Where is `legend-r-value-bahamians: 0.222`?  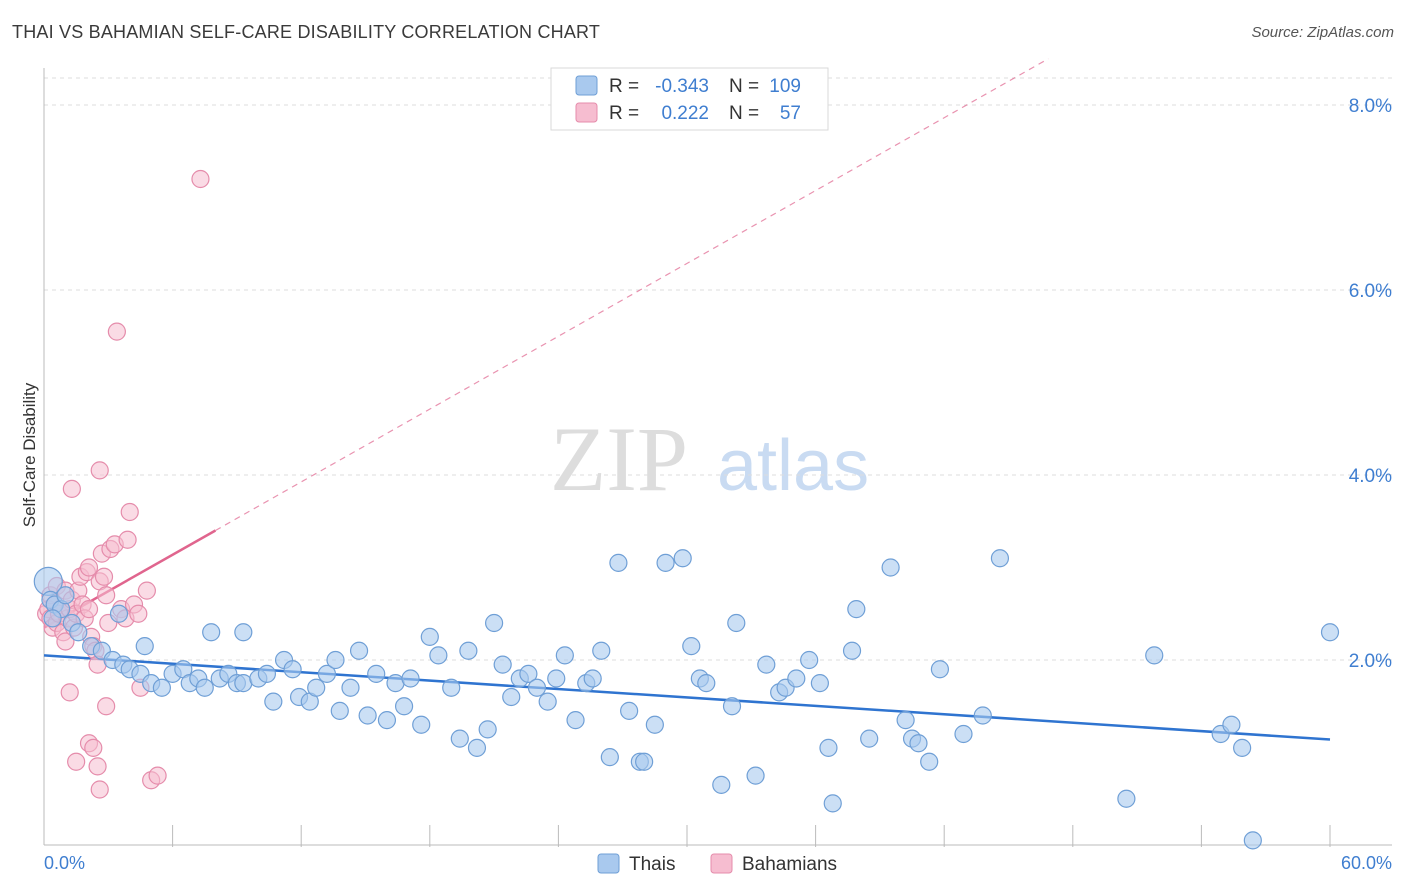
legend-r-value-bahamians: 0.222 is located at coordinates (685, 113).